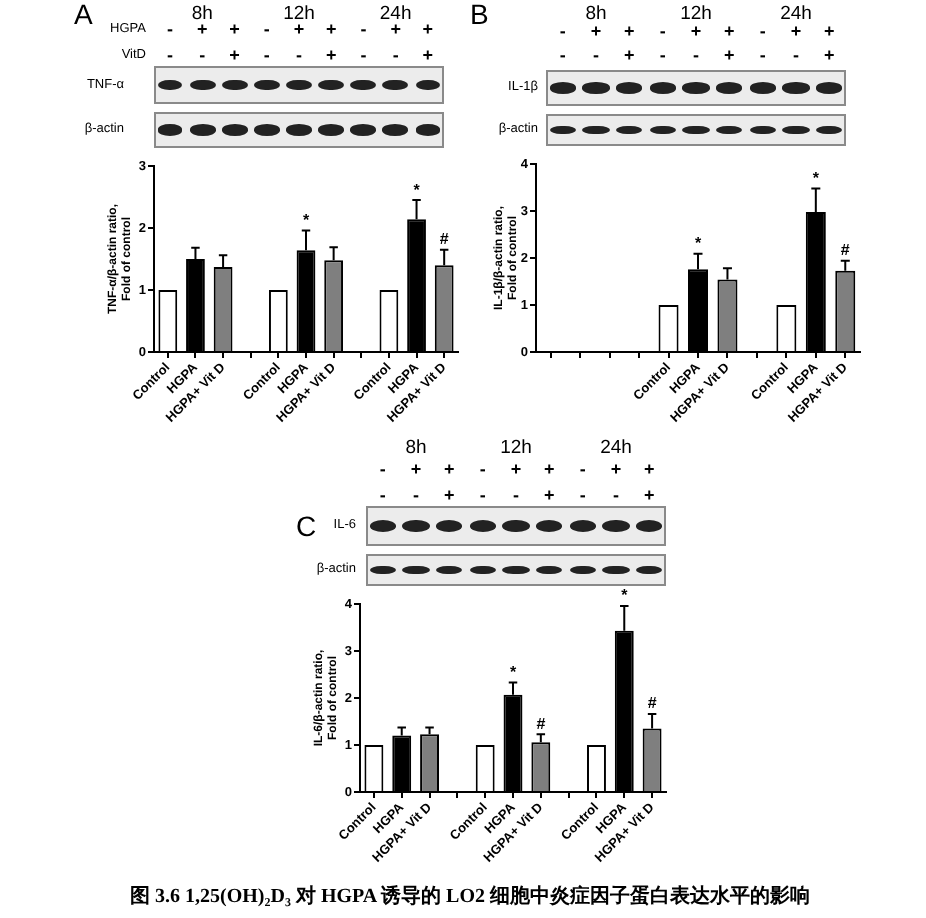  What do you see at coordinates (470, 897) in the screenshot?
I see `caption: 图 3.6 1,25(OH)₂D₃ 对 HGPA 诱导的 LO2 细胞中炎症因子蛋白表达水平的影响` at bounding box center [470, 897].